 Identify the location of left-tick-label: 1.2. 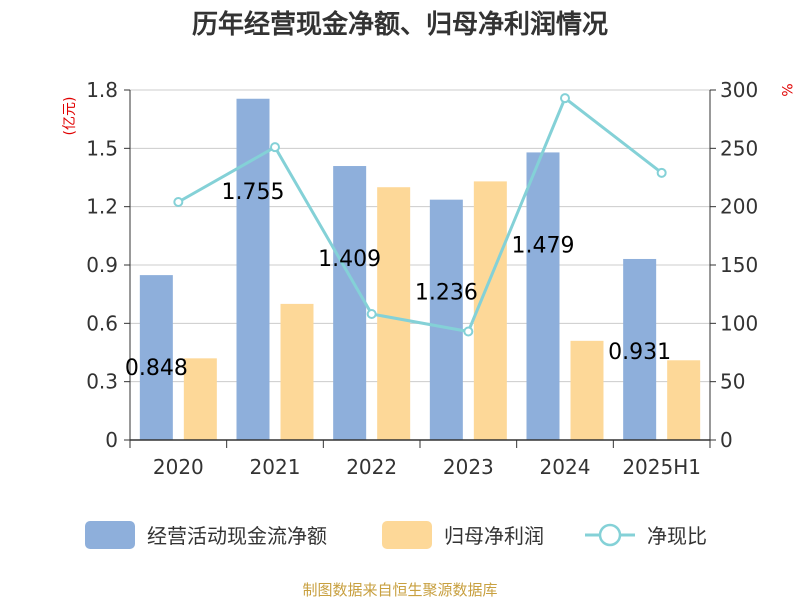
(102, 207).